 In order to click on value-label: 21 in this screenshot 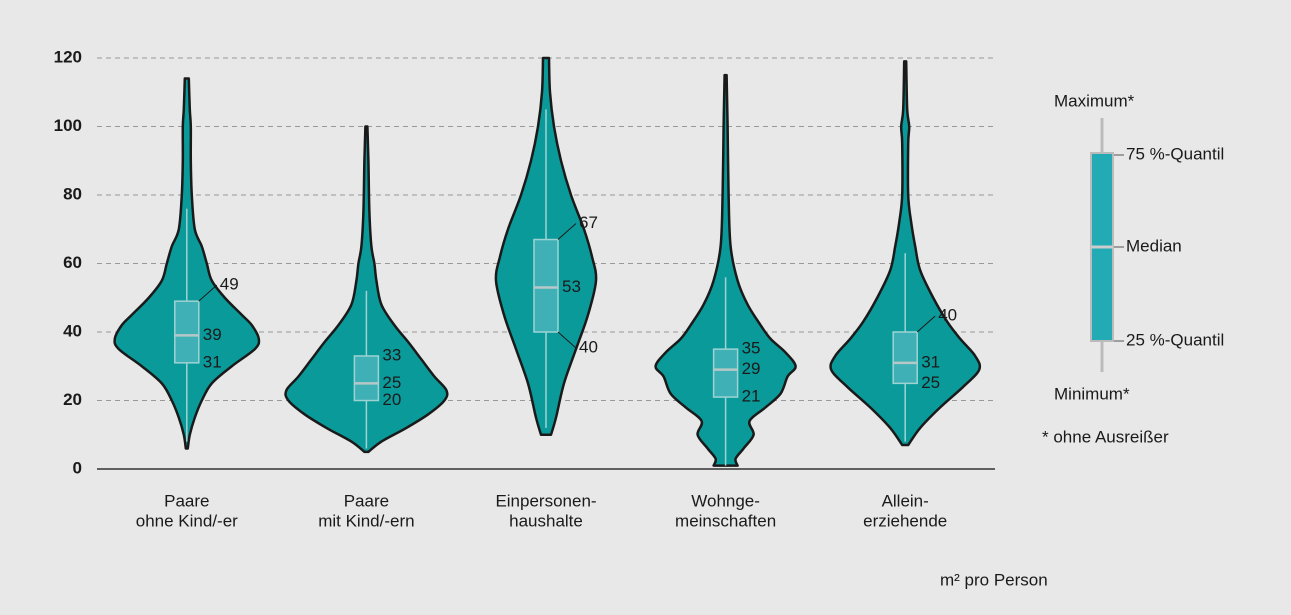, I will do `click(751, 396)`.